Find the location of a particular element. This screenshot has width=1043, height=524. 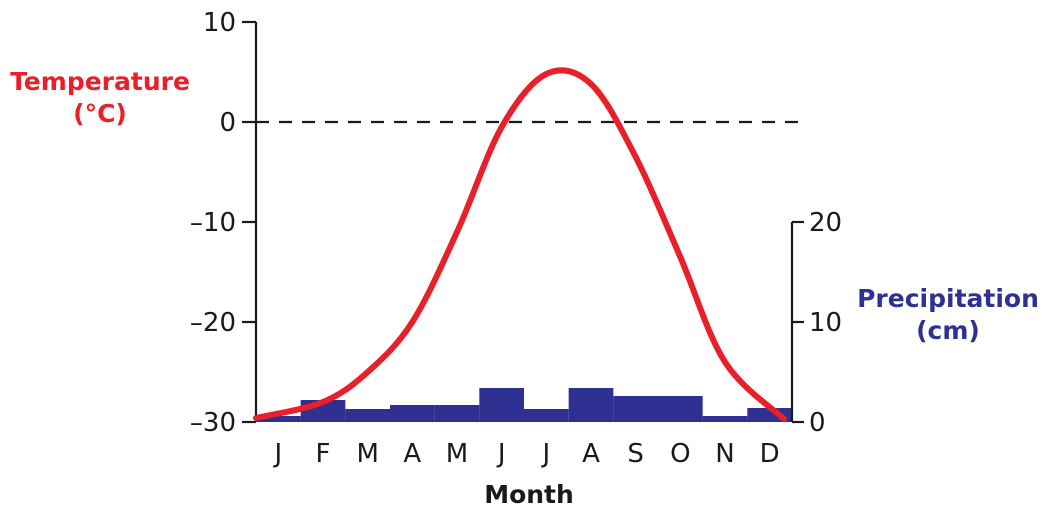

temperature-tick-label: –10 is located at coordinates (213, 223).